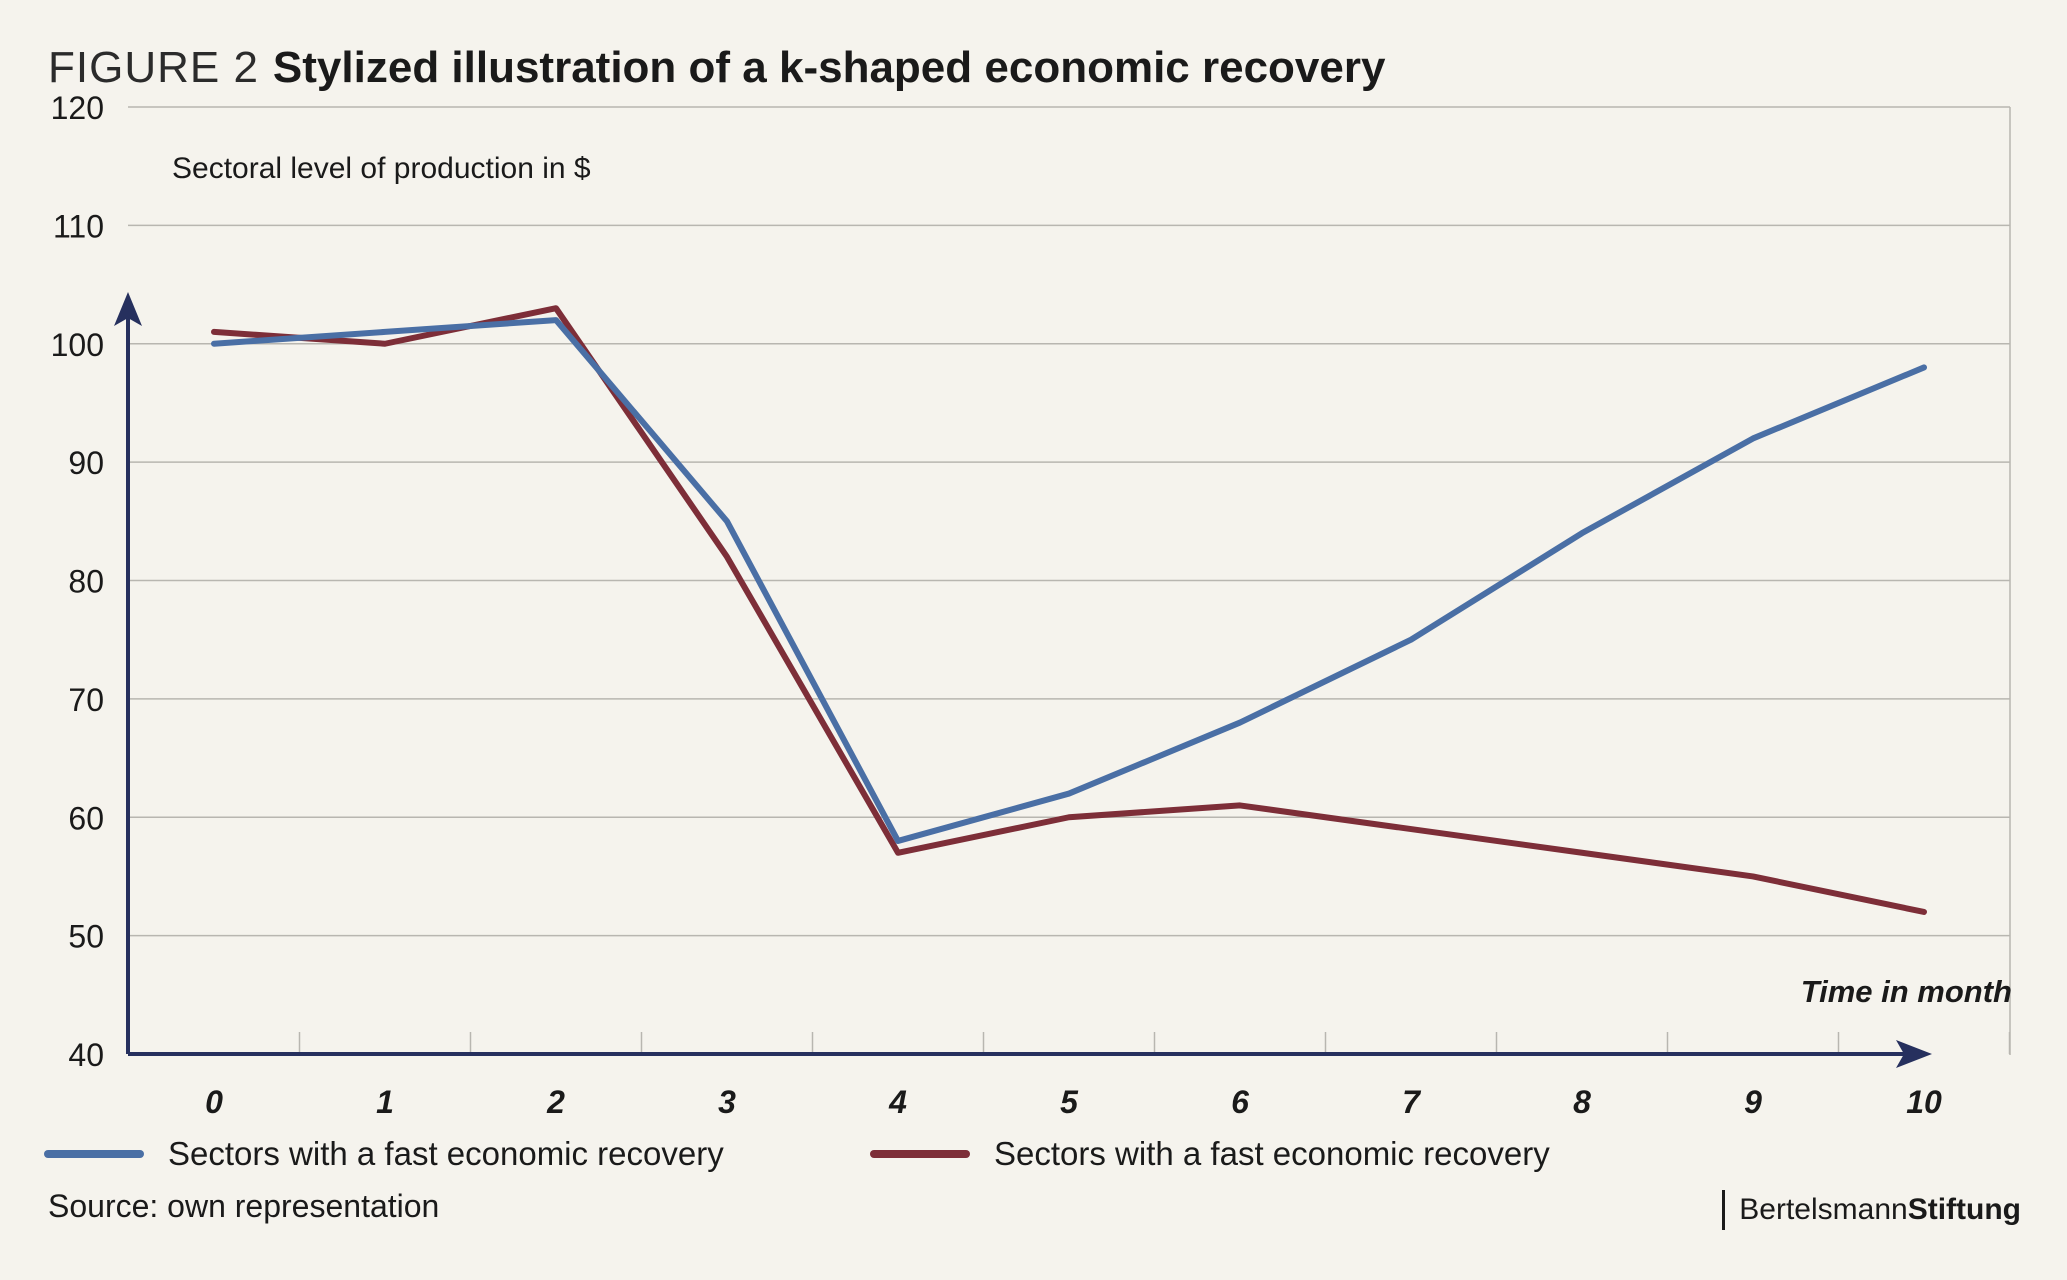 Image resolution: width=2067 pixels, height=1280 pixels. I want to click on y-tick-label: 70, so click(86, 700).